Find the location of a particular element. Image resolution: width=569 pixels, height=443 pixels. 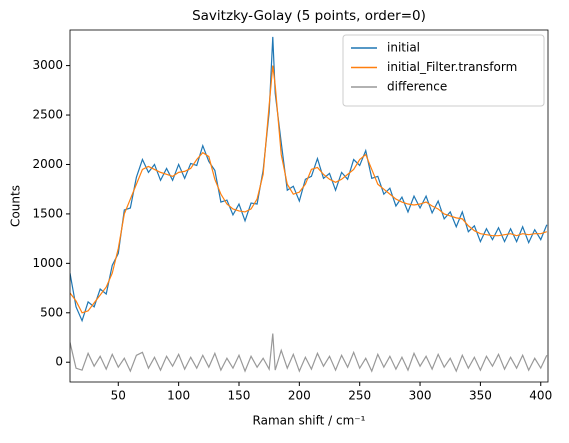

x-tick-label: 200 is located at coordinates (299, 396).